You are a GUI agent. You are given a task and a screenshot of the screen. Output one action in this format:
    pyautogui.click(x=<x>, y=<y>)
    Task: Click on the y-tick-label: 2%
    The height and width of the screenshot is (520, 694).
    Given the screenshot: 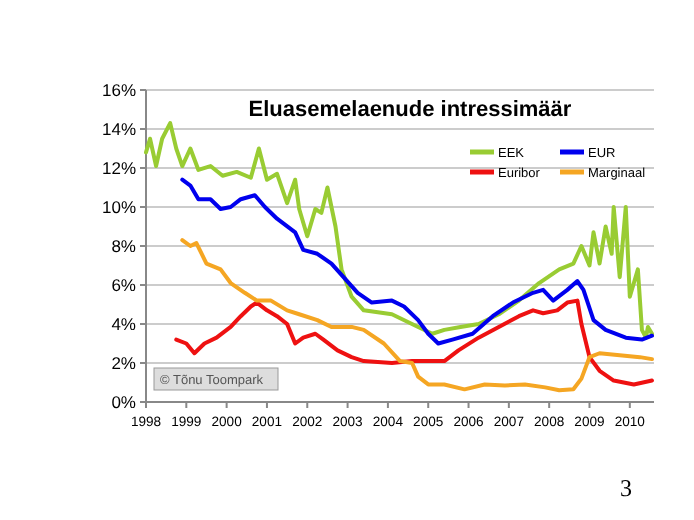 What is the action you would take?
    pyautogui.click(x=124, y=362)
    